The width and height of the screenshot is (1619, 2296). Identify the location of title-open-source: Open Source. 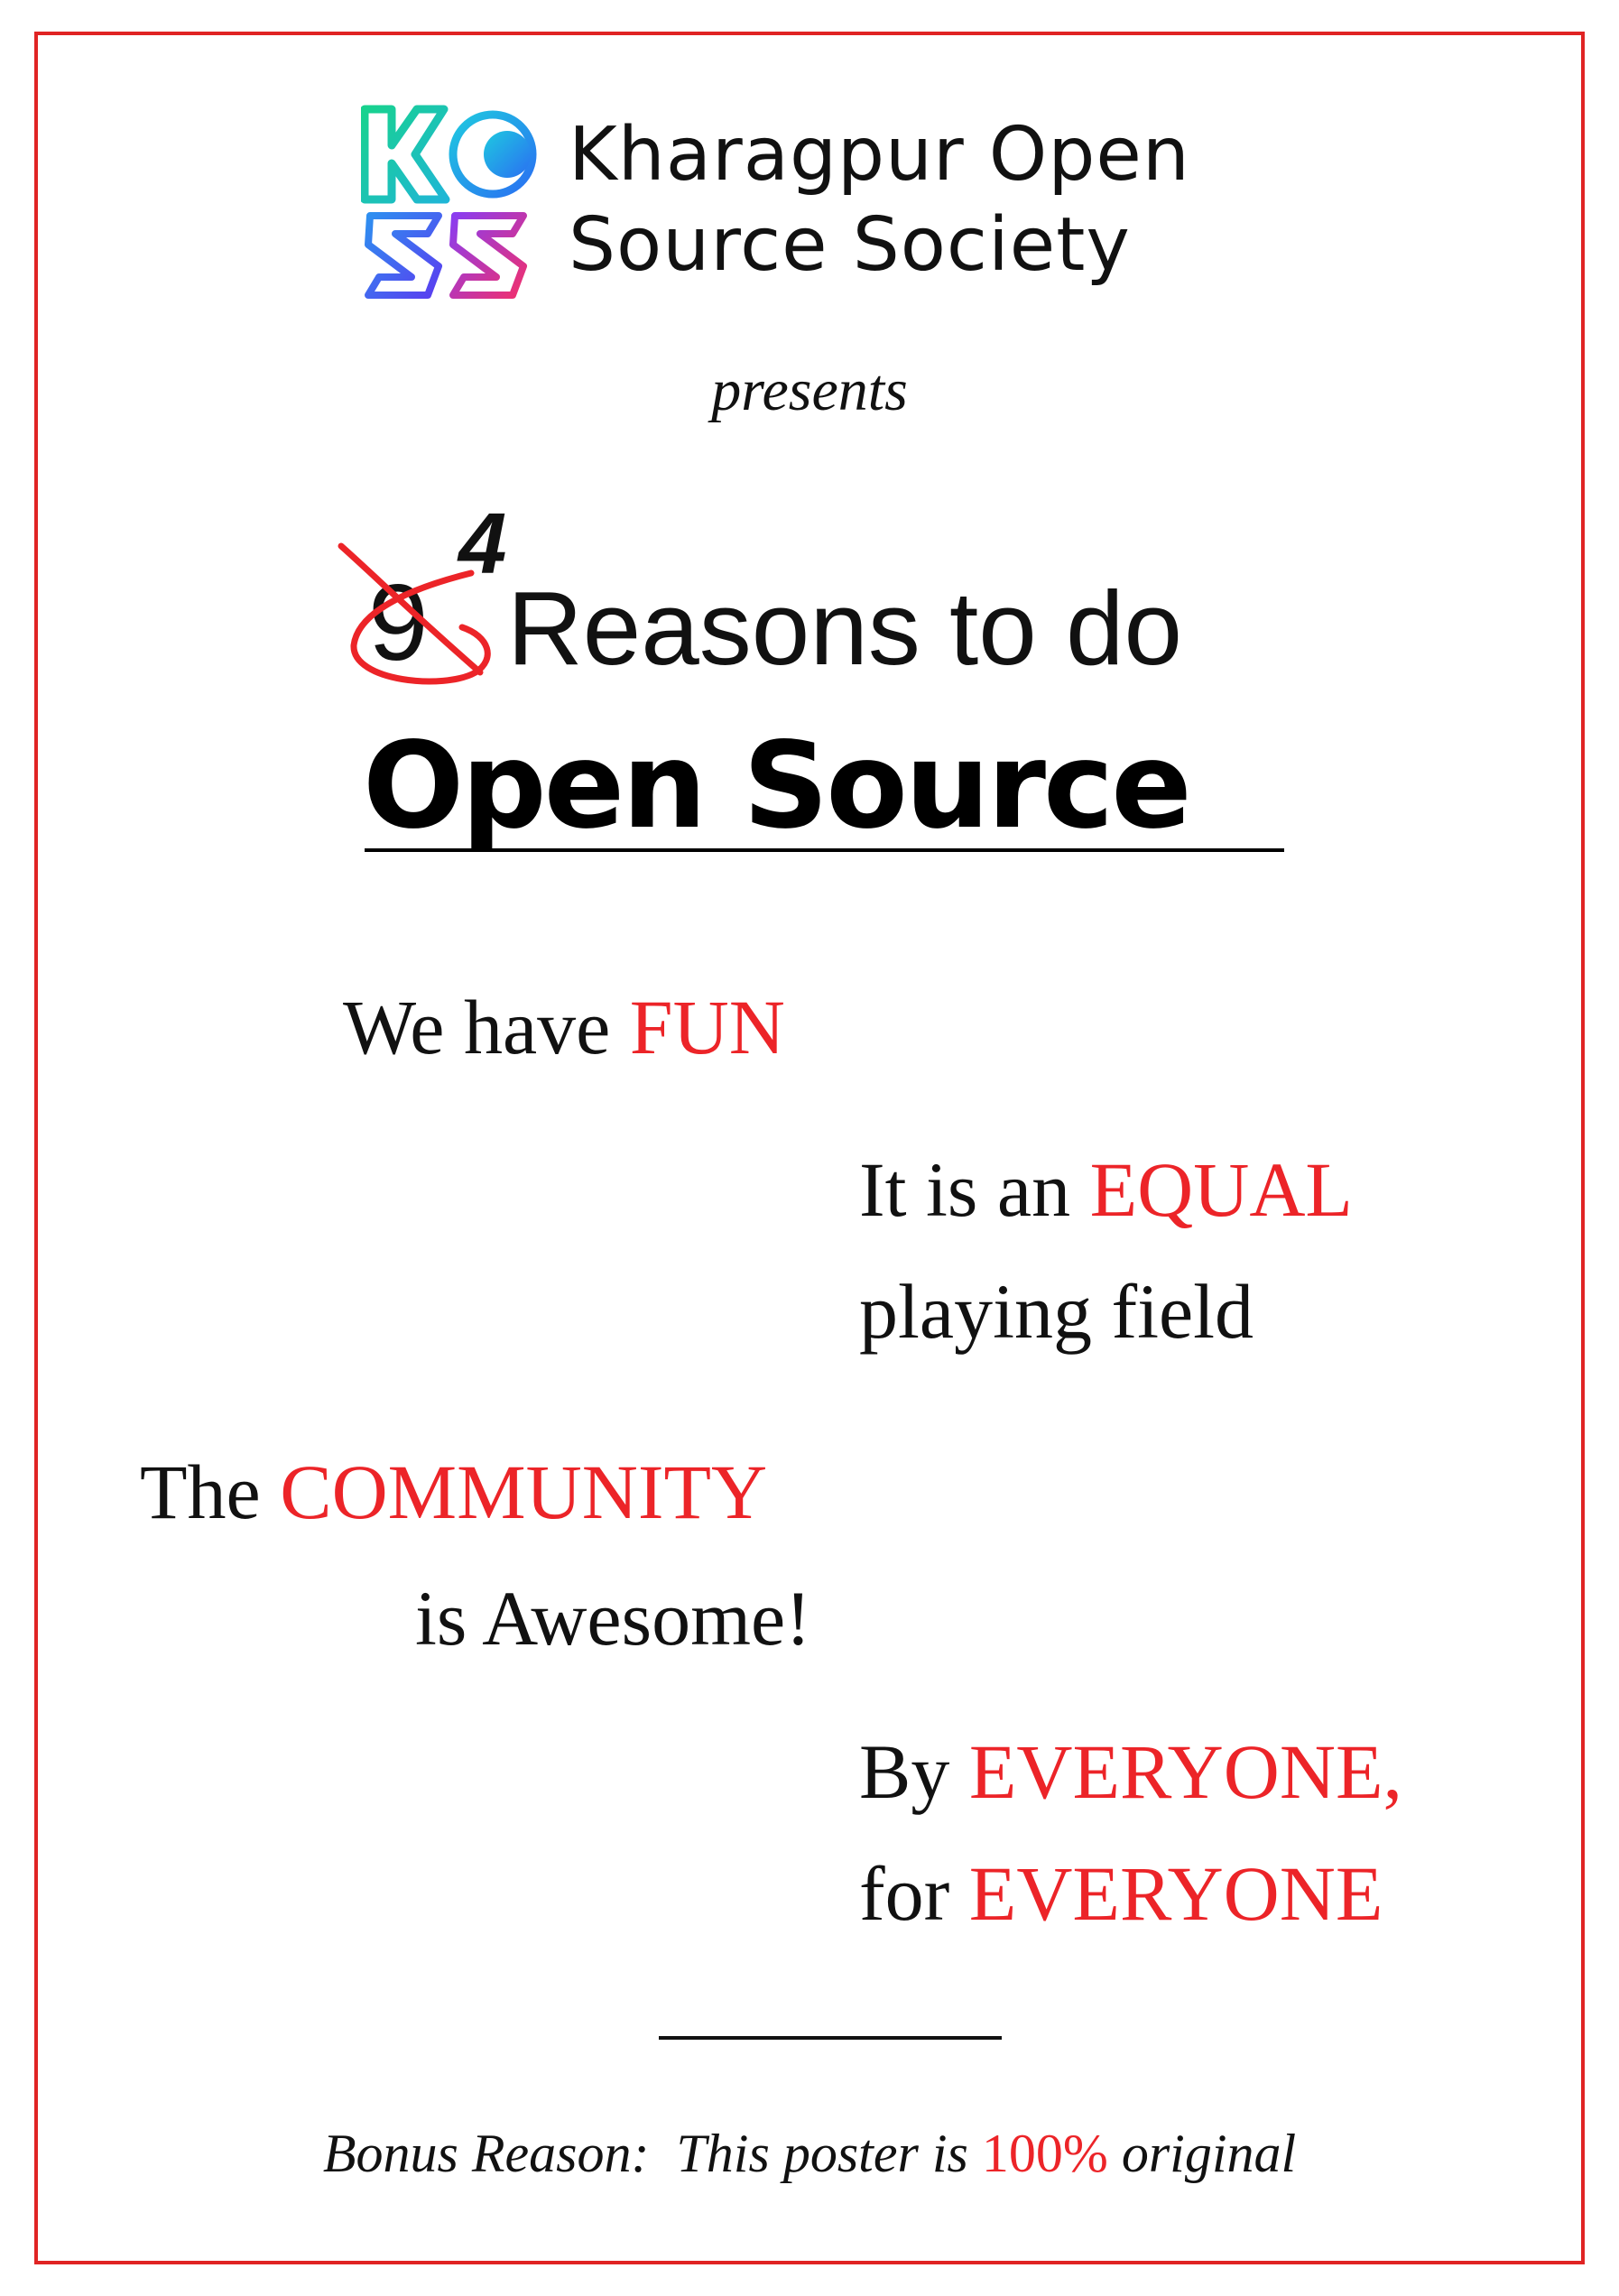
(777, 786).